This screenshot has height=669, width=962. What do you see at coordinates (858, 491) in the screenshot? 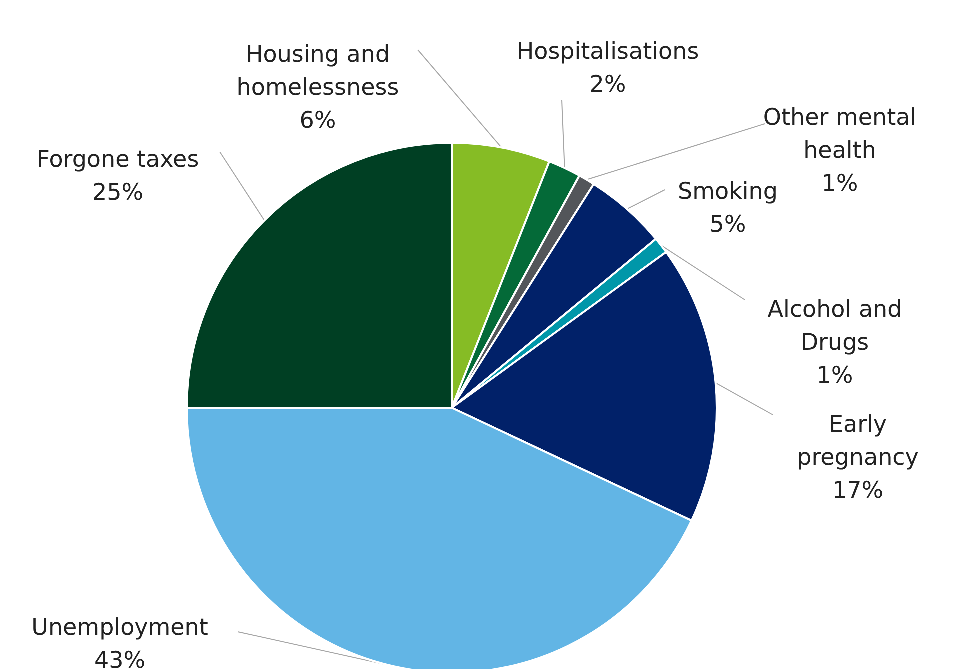
I see `data-label: 17%` at bounding box center [858, 491].